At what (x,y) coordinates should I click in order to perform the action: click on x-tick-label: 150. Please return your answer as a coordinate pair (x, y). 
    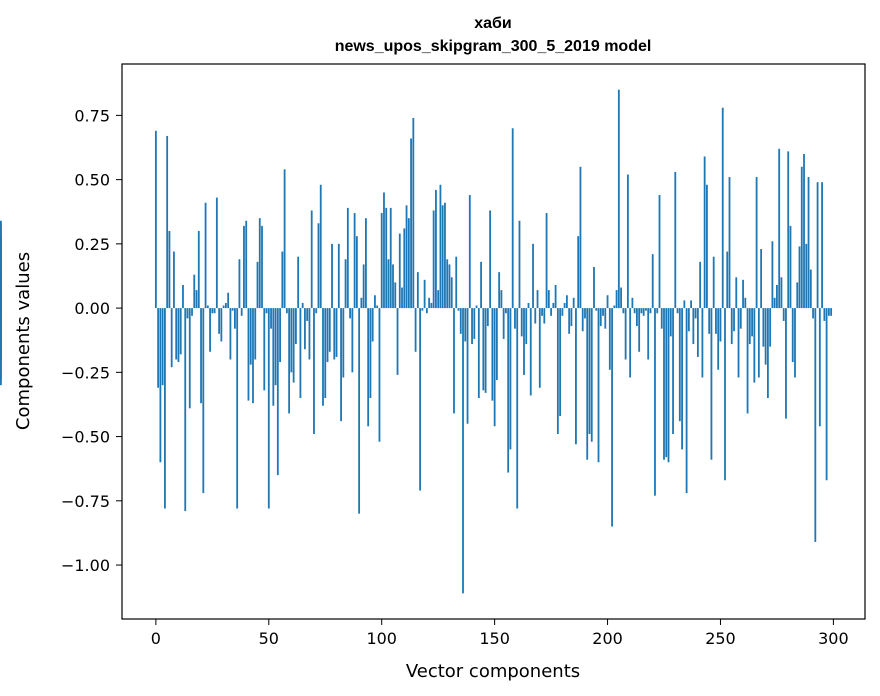
    Looking at the image, I should click on (494, 638).